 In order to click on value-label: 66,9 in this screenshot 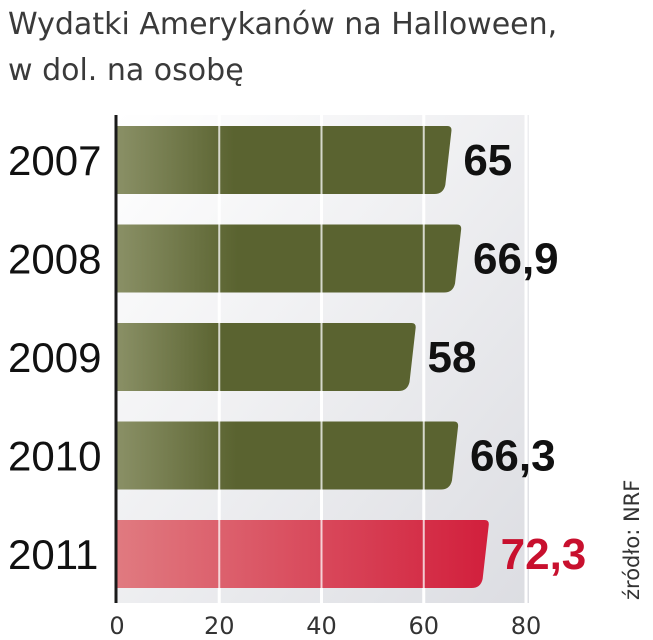, I will do `click(516, 259)`.